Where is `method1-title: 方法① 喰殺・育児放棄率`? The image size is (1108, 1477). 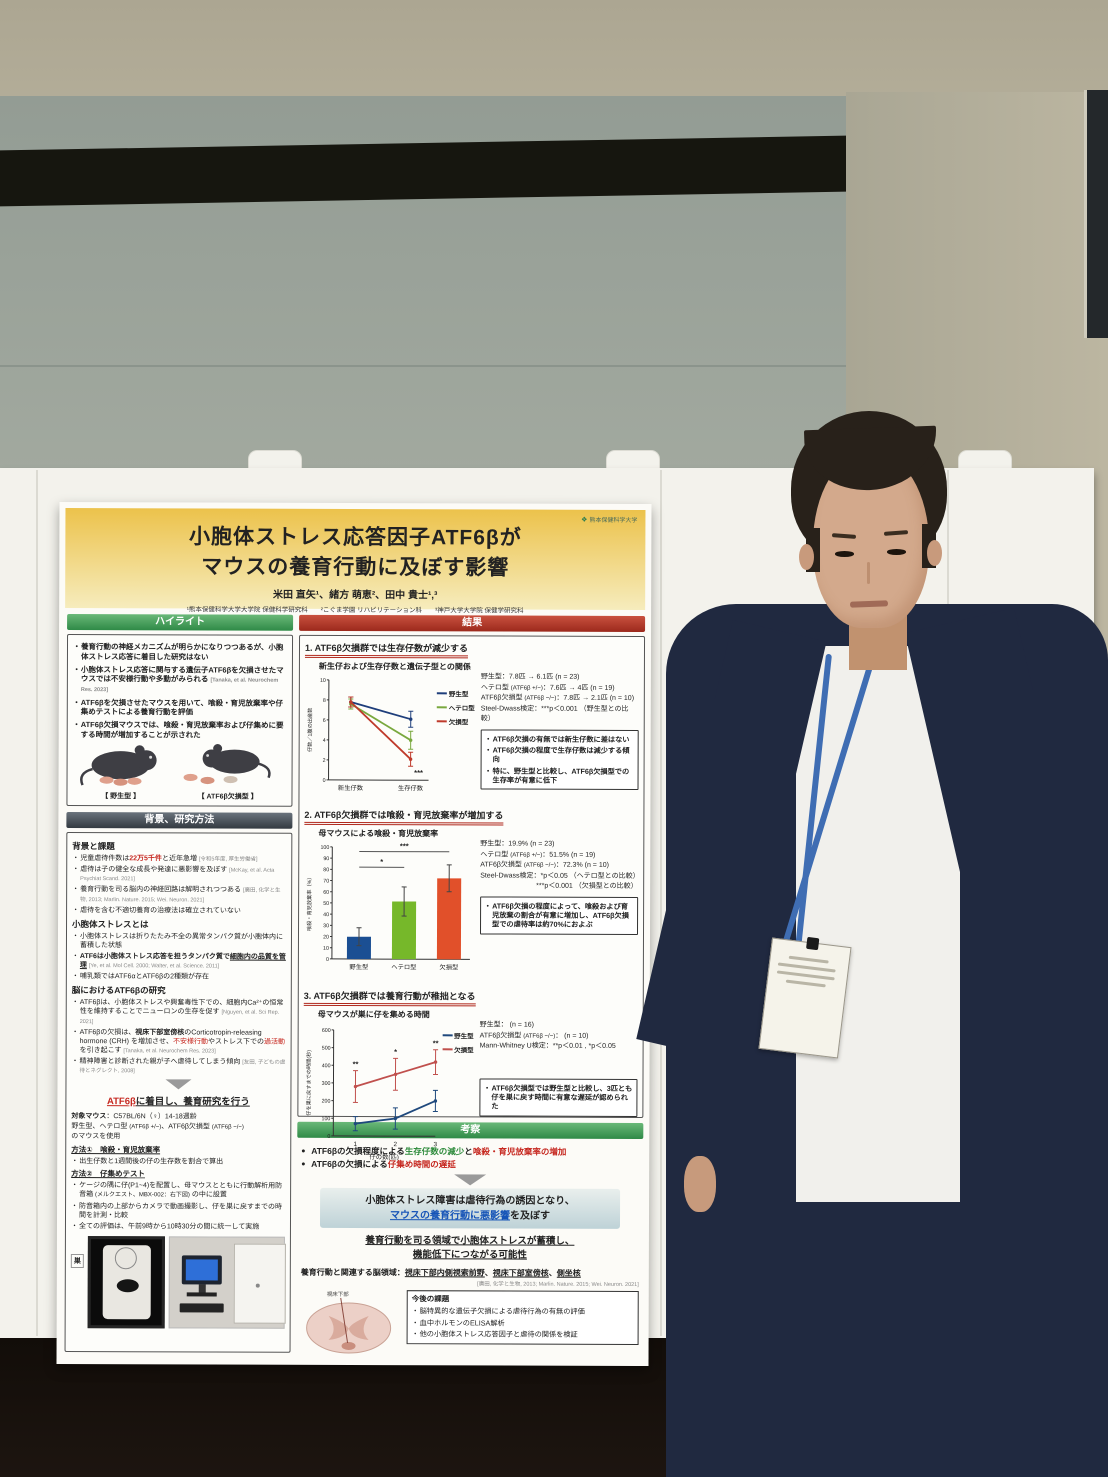
method1-title: 方法① 喰殺・育児放棄率 is located at coordinates (116, 1150).